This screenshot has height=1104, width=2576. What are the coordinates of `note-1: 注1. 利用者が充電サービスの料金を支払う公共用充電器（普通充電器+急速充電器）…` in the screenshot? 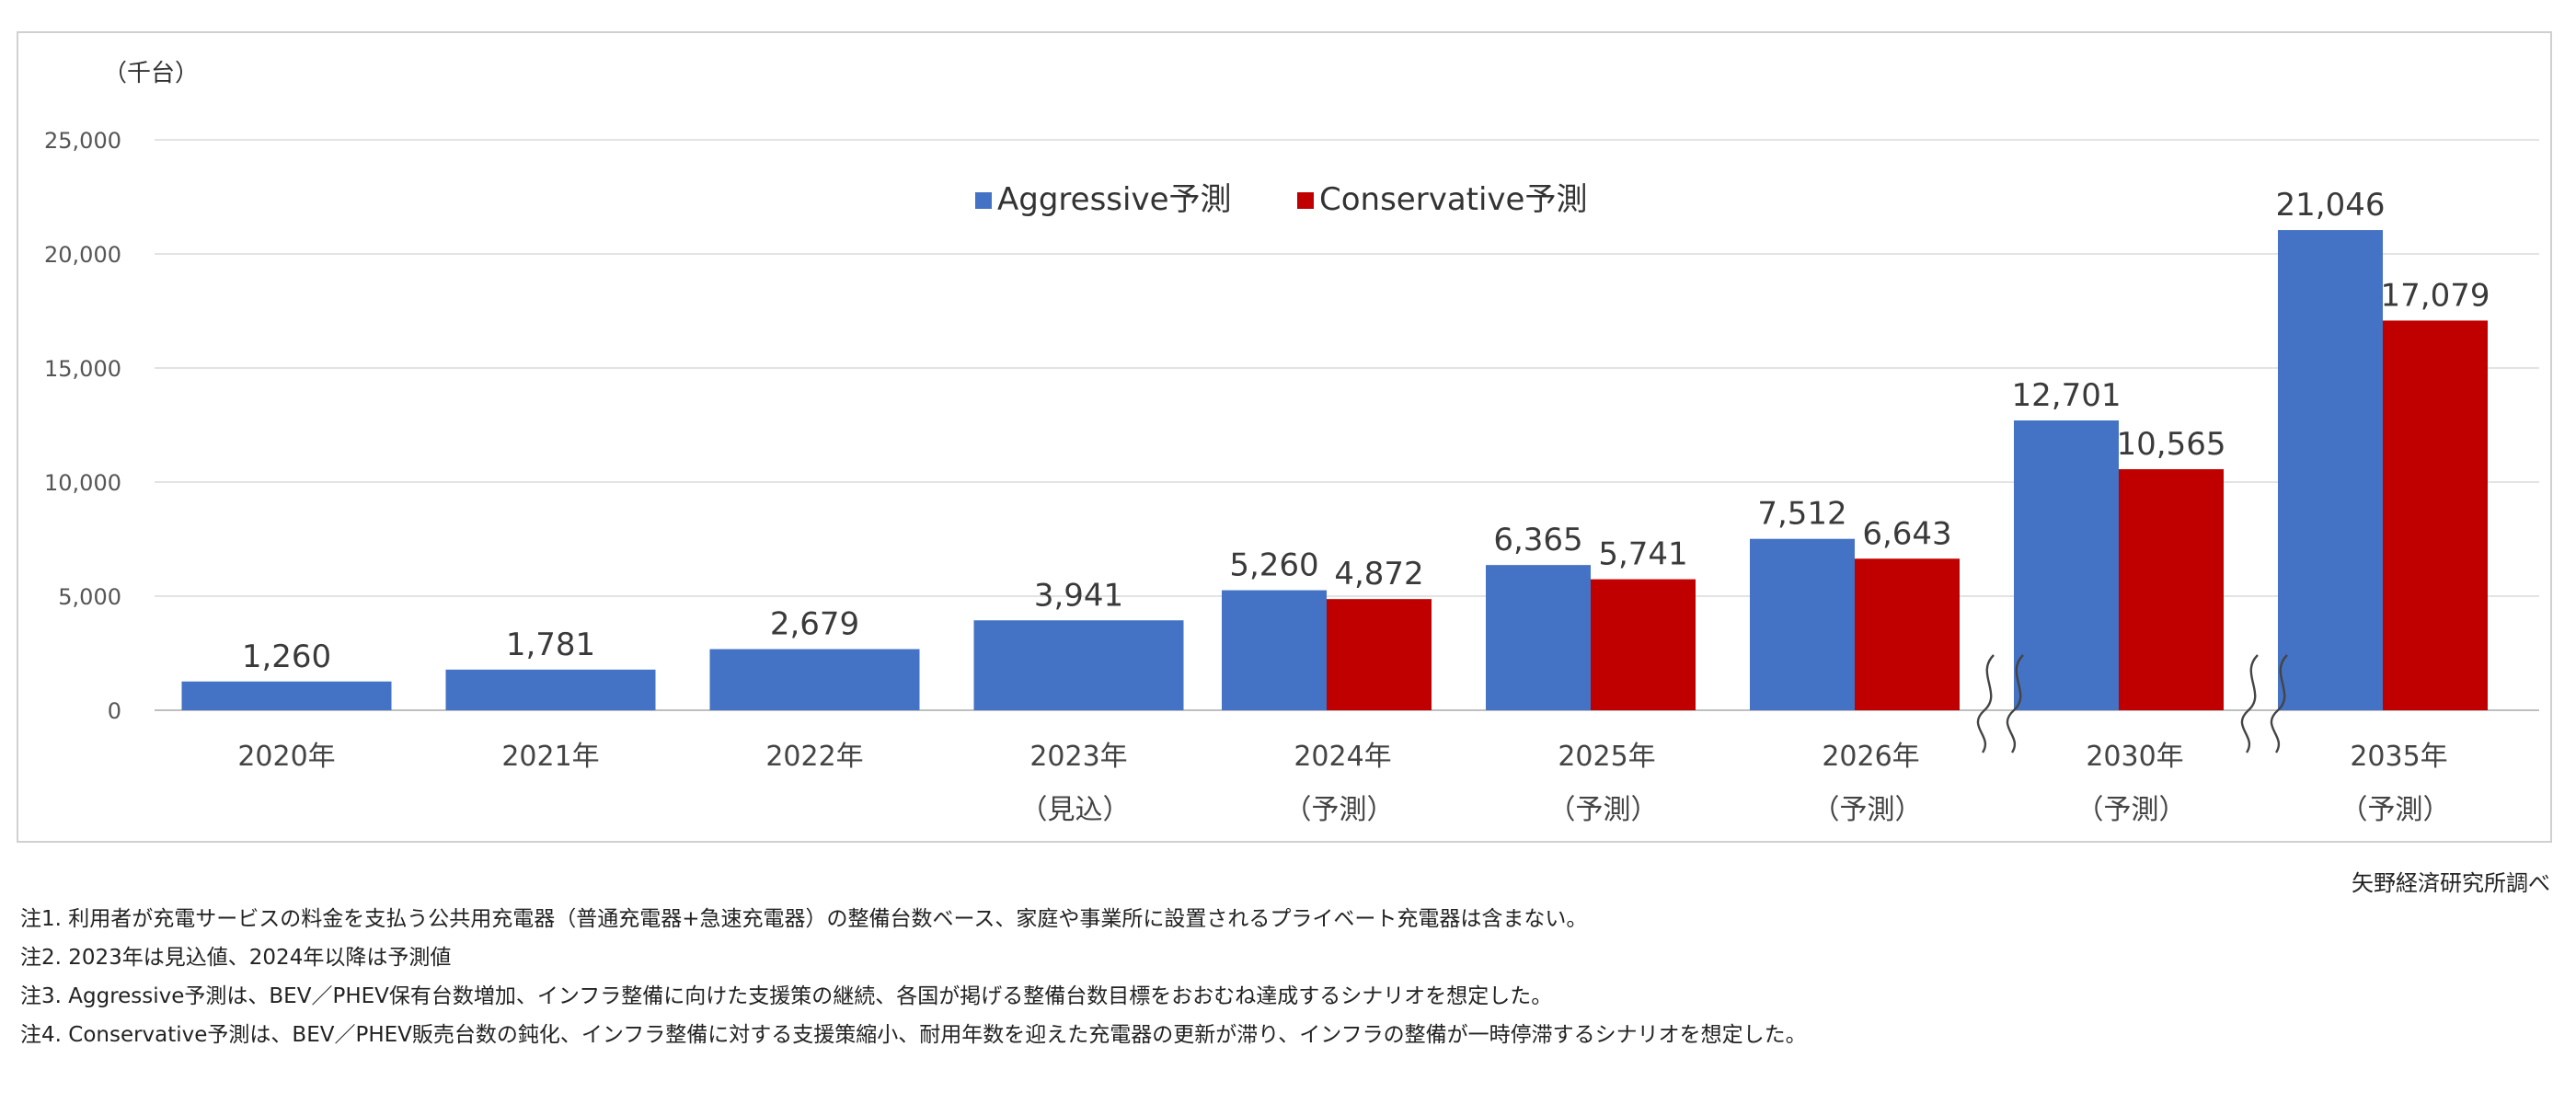 It's located at (804, 919).